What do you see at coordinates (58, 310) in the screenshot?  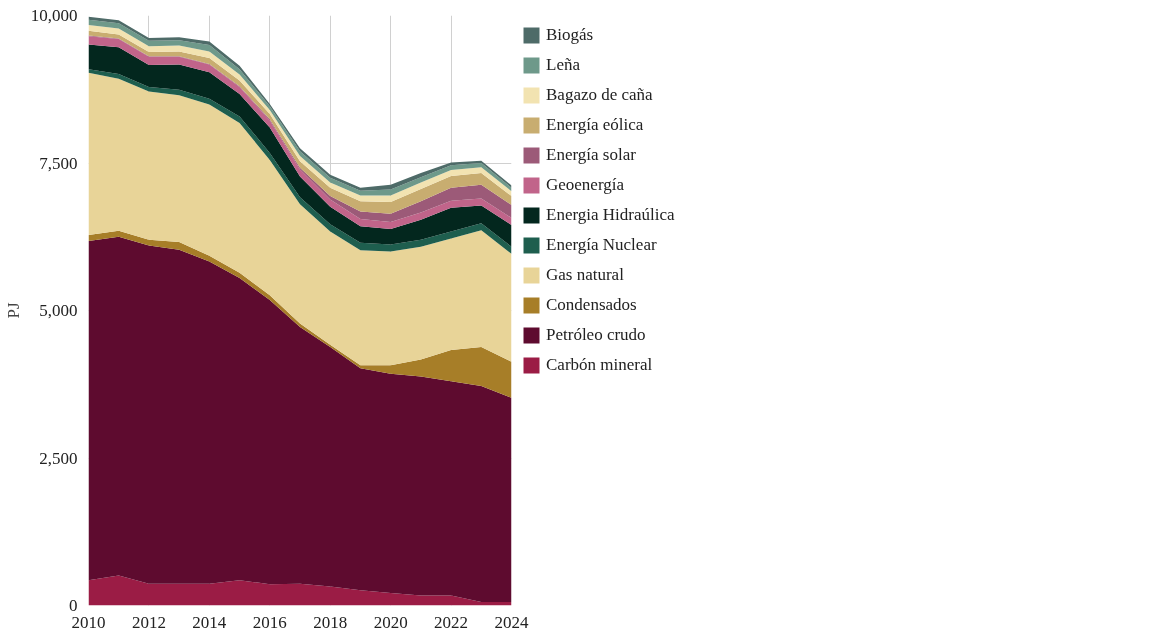 I see `y-tick-label: 5,000` at bounding box center [58, 310].